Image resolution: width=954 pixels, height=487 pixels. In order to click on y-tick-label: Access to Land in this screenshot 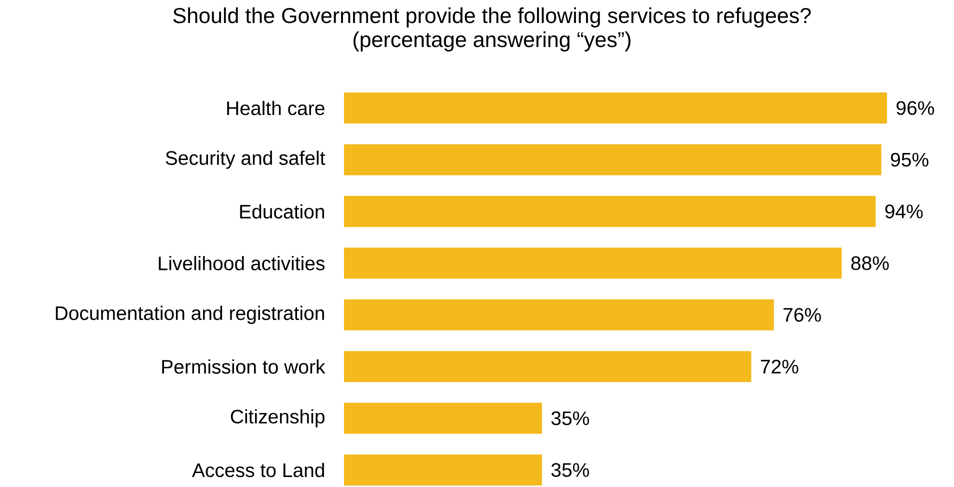, I will do `click(258, 470)`.